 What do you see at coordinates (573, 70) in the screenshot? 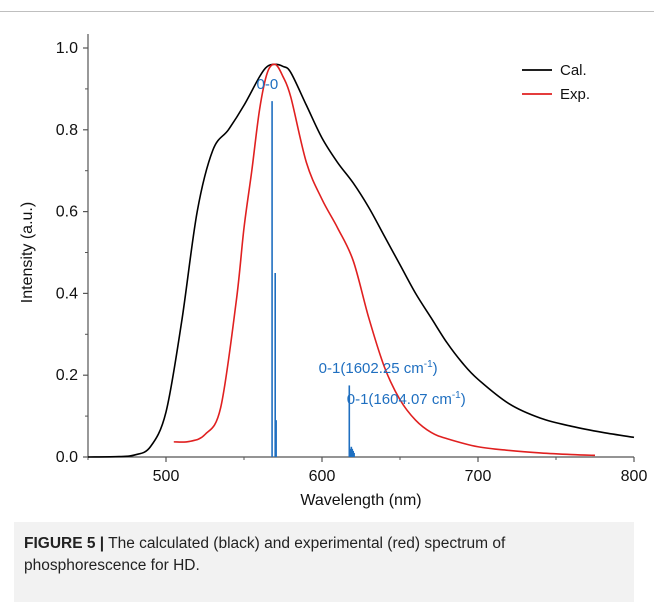
I see `legend-label-0: Cal.` at bounding box center [573, 70].